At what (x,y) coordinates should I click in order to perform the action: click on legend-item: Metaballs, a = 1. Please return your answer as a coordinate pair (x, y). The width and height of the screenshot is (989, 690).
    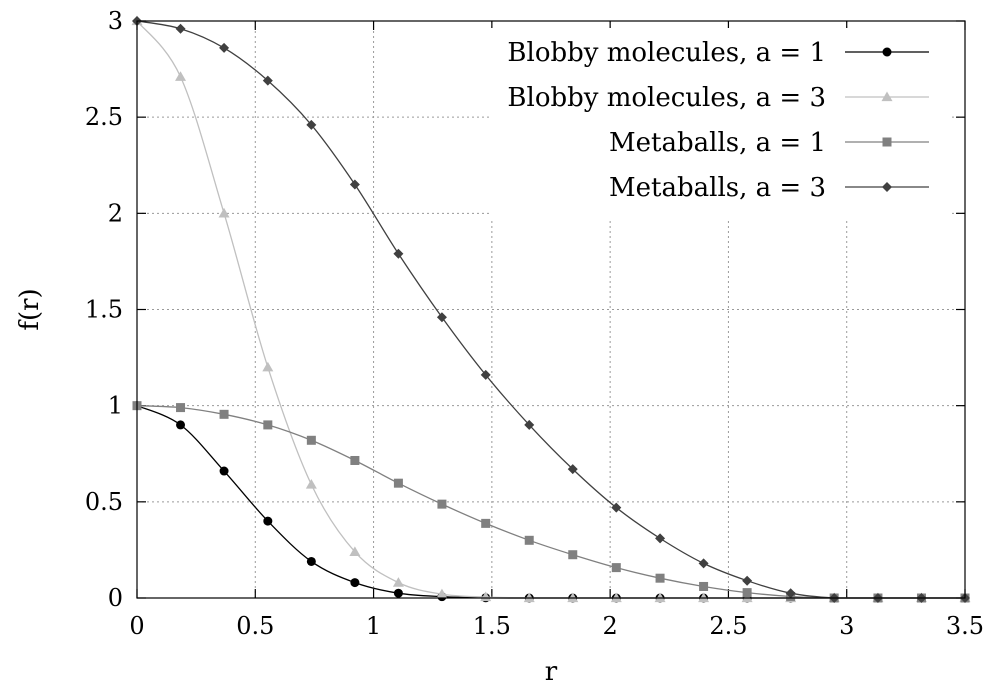
    Looking at the image, I should click on (769, 143).